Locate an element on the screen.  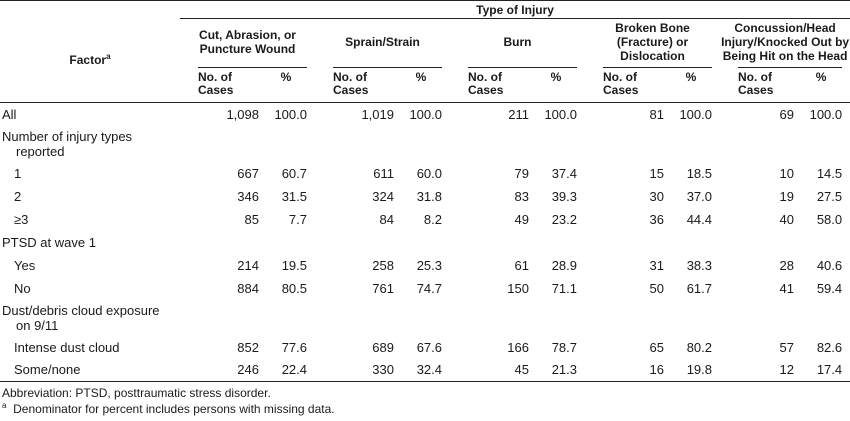
cases-cell: 667 is located at coordinates (248, 173).